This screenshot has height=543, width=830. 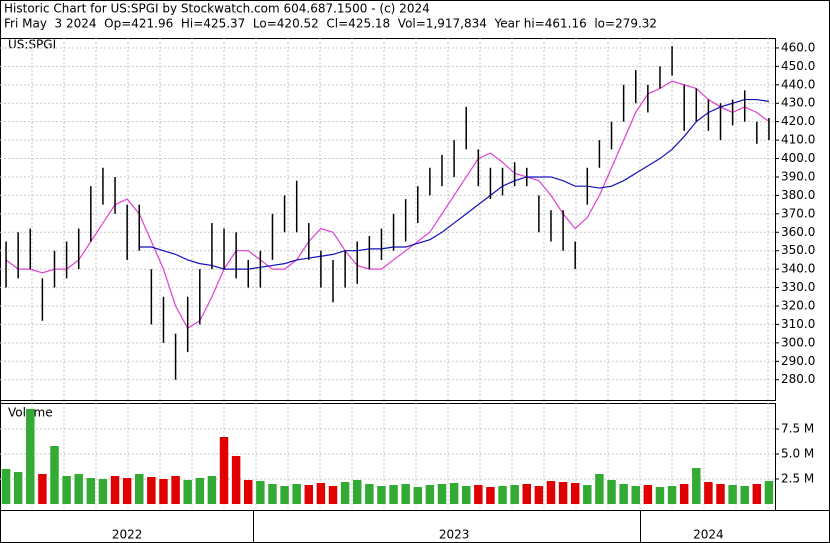 What do you see at coordinates (798, 232) in the screenshot?
I see `y-tick-label: 360.0` at bounding box center [798, 232].